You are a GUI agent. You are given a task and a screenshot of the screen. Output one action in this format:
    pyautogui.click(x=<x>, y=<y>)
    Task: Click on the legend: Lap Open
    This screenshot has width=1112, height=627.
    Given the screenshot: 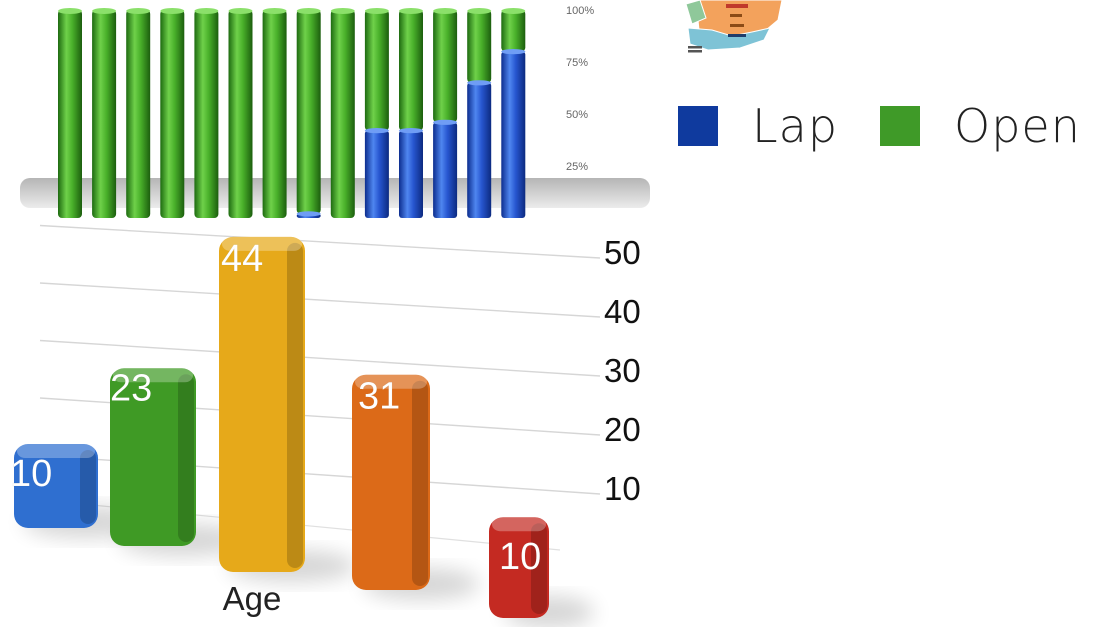 What is the action you would take?
    pyautogui.click(x=895, y=126)
    